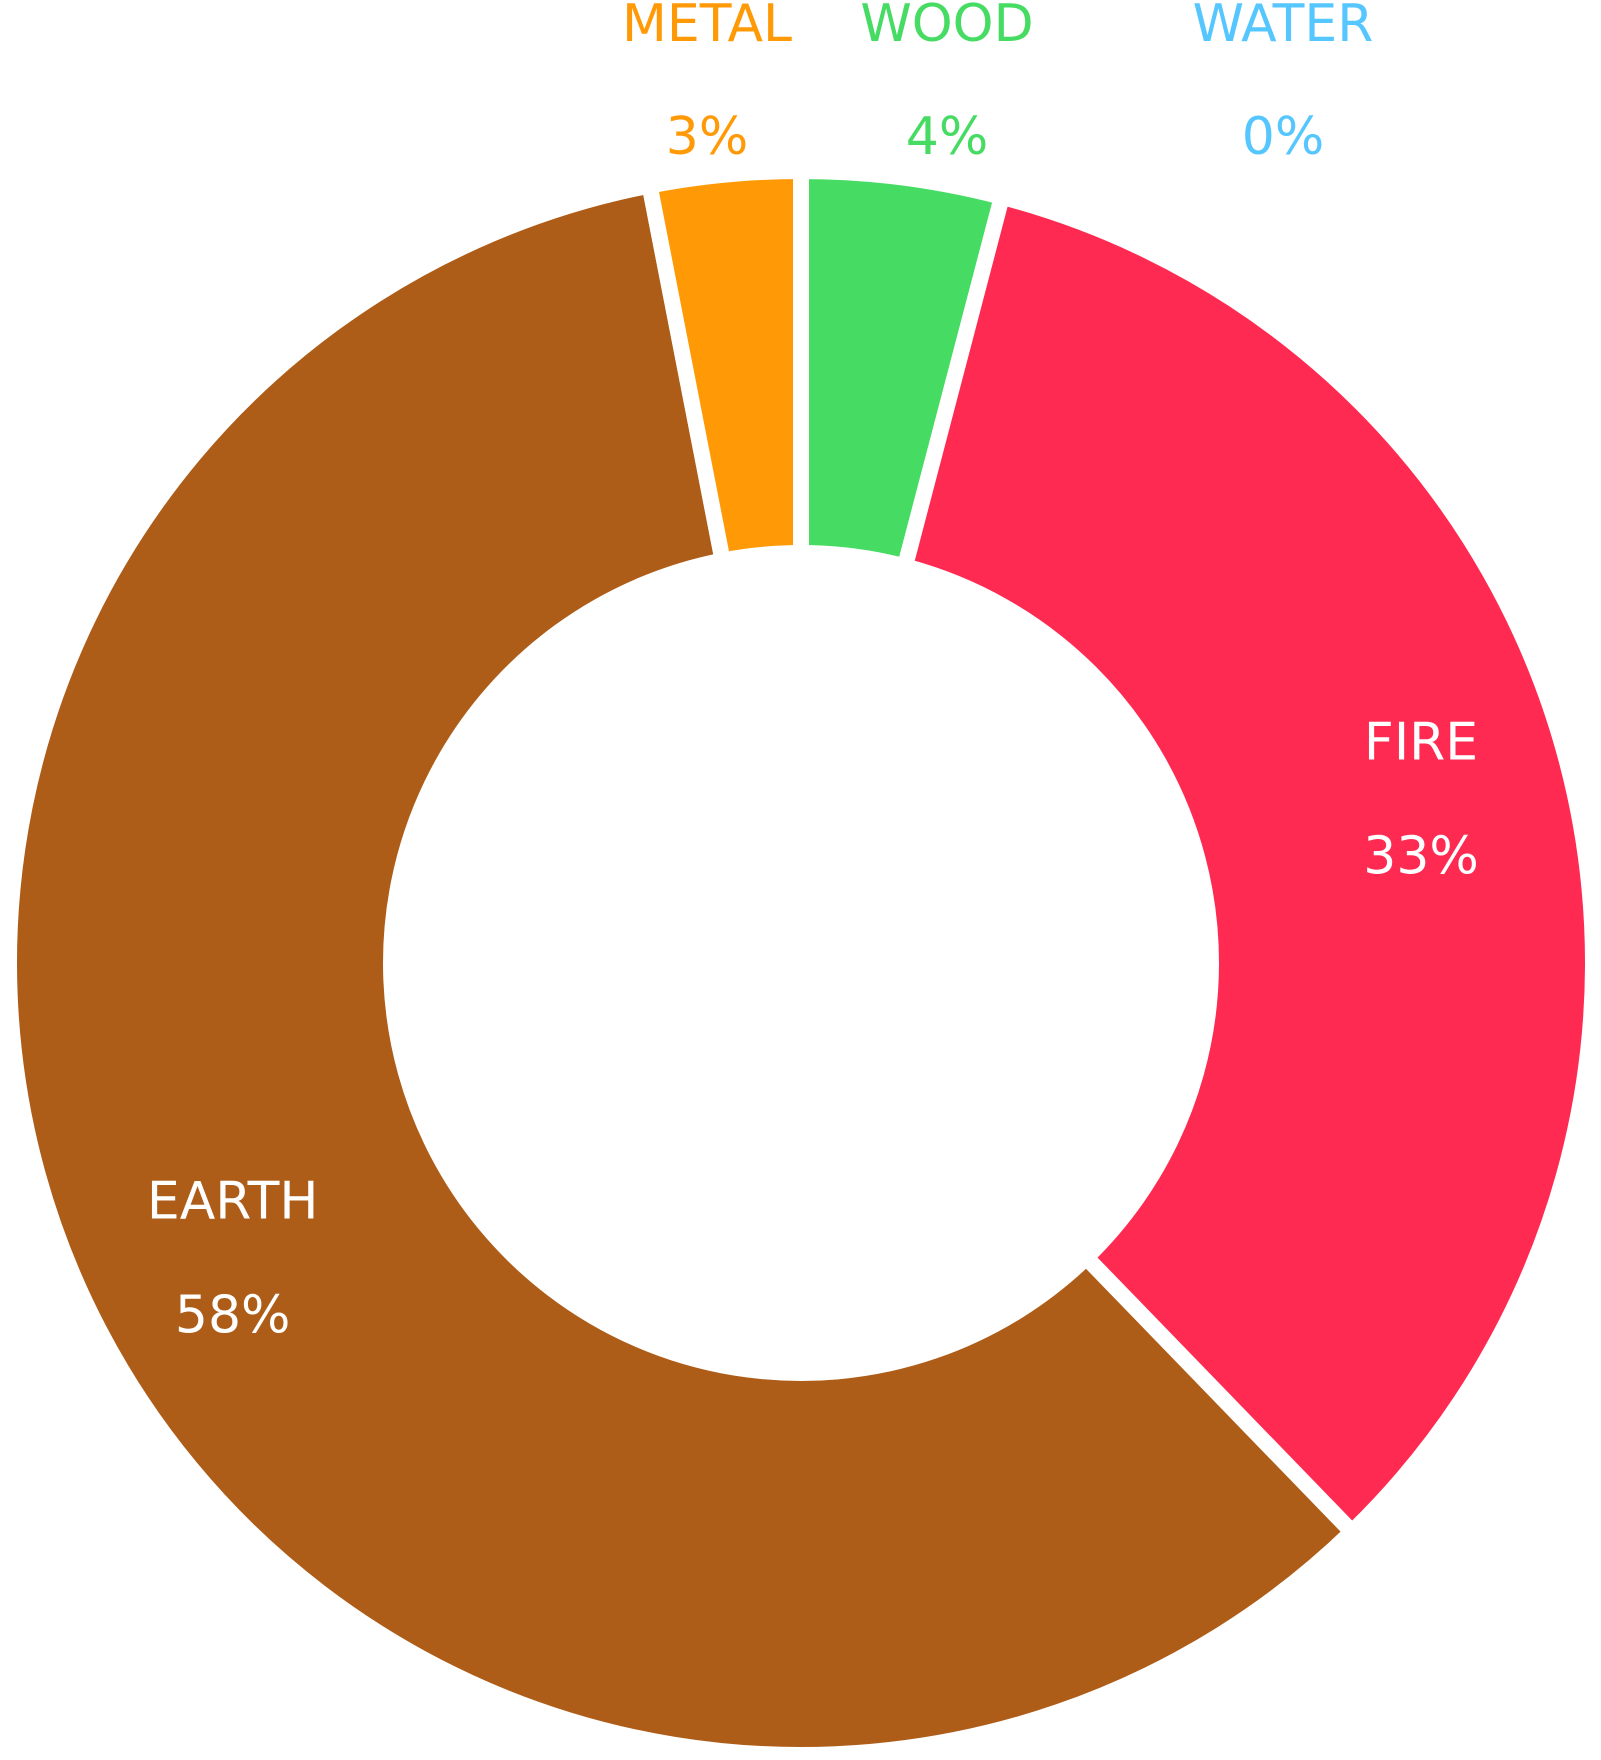 The width and height of the screenshot is (1601, 1760). I want to click on slice-label-water: WATER, so click(1283, 27).